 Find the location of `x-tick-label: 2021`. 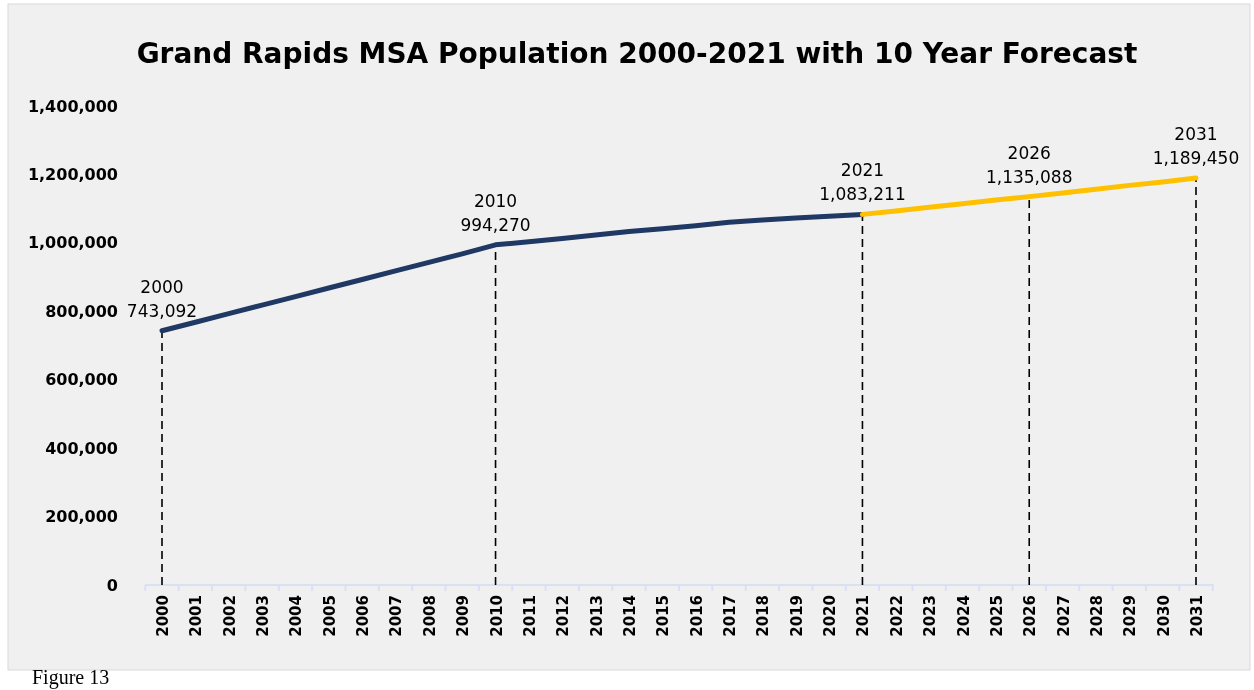

x-tick-label: 2021 is located at coordinates (863, 616).